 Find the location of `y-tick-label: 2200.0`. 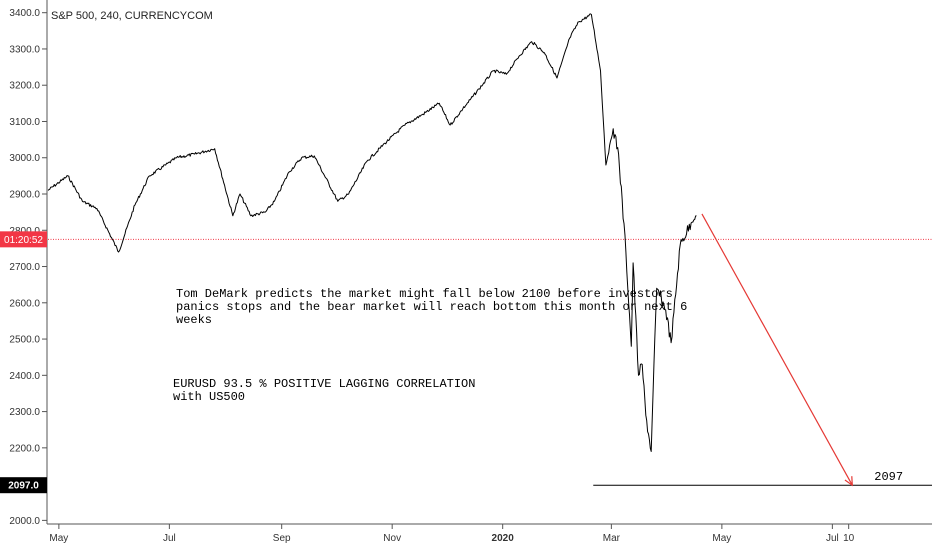

y-tick-label: 2200.0 is located at coordinates (24, 448).